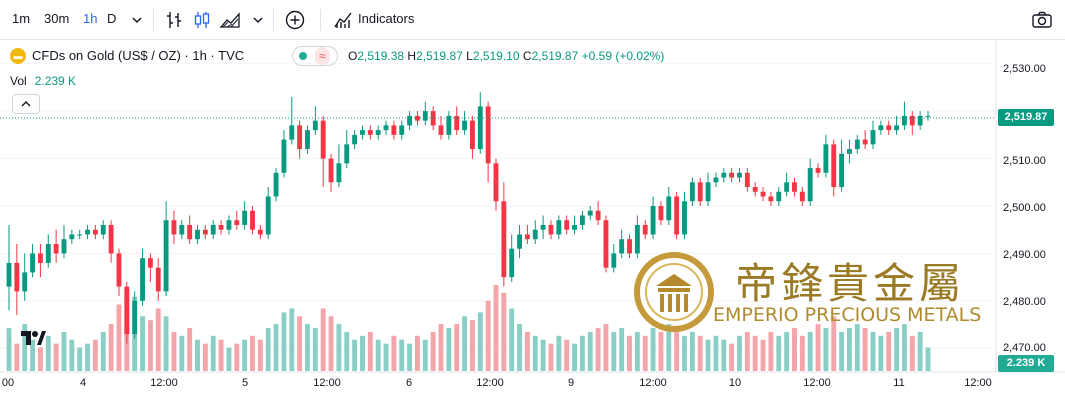  Describe the element at coordinates (202, 20) in the screenshot. I see `candle-chart-type-icon` at that location.